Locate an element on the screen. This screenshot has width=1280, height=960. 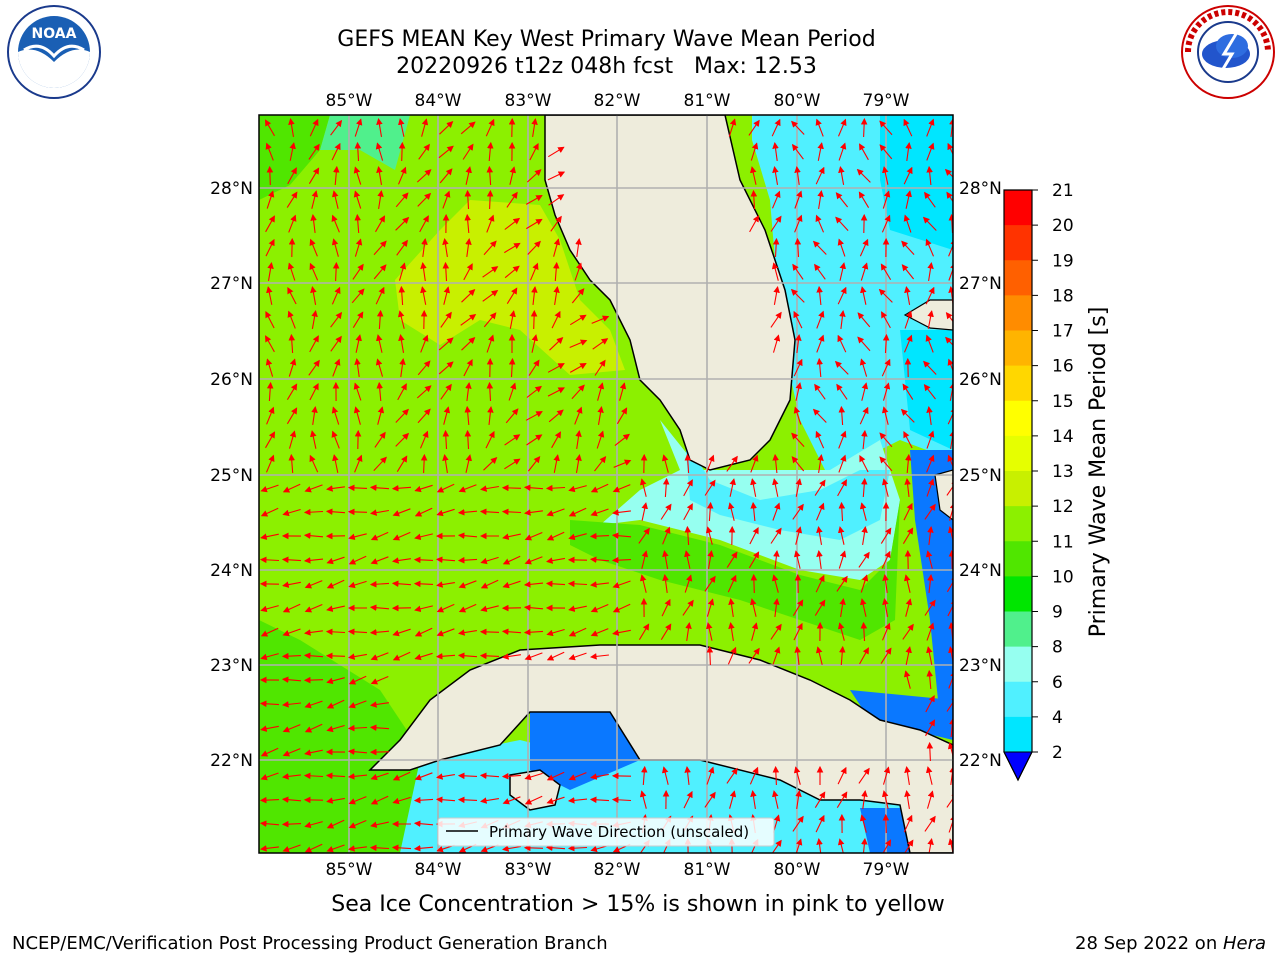
map-legend: Primary Wave Direction (unscaled) is located at coordinates (606, 832).